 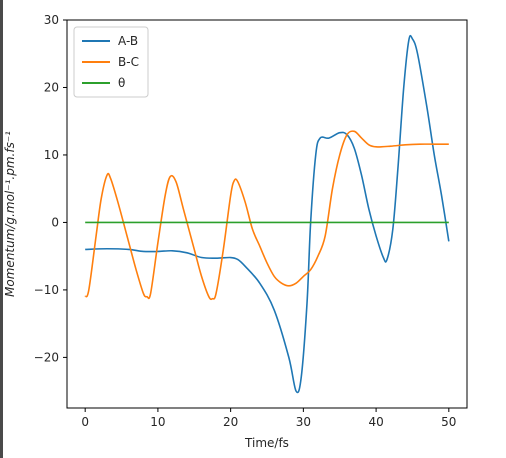 I want to click on x-axis: 0 10 20 30 40 50, so click(x=268, y=418).